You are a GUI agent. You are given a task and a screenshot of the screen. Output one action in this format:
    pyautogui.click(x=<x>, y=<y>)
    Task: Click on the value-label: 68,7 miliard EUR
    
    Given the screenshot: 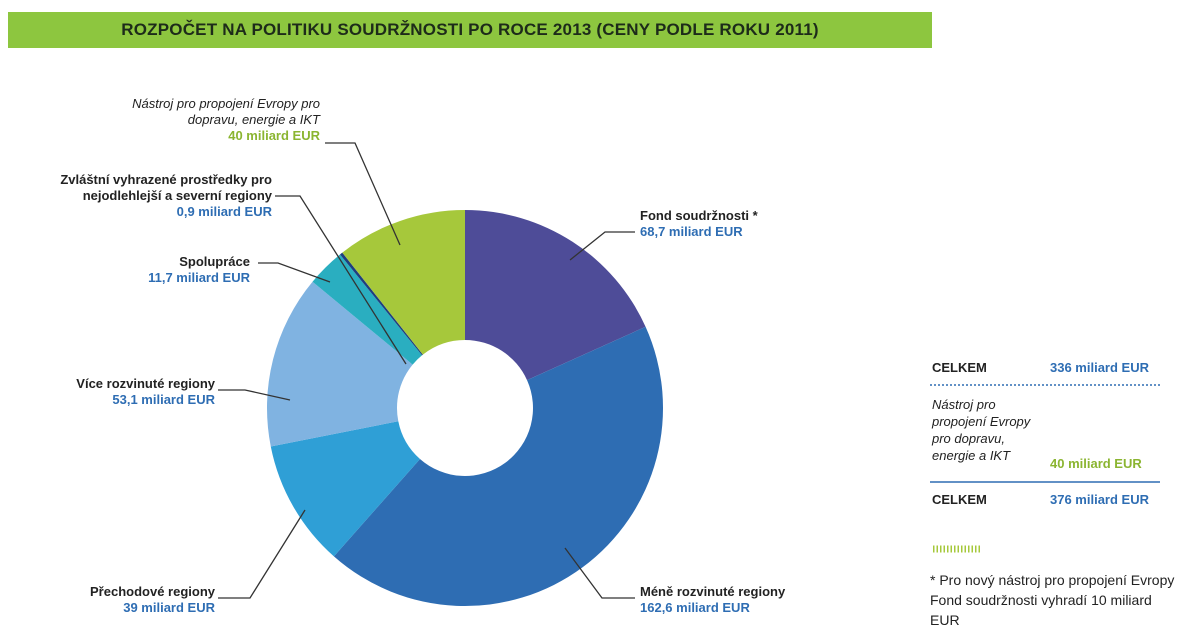 What is the action you would take?
    pyautogui.click(x=691, y=231)
    